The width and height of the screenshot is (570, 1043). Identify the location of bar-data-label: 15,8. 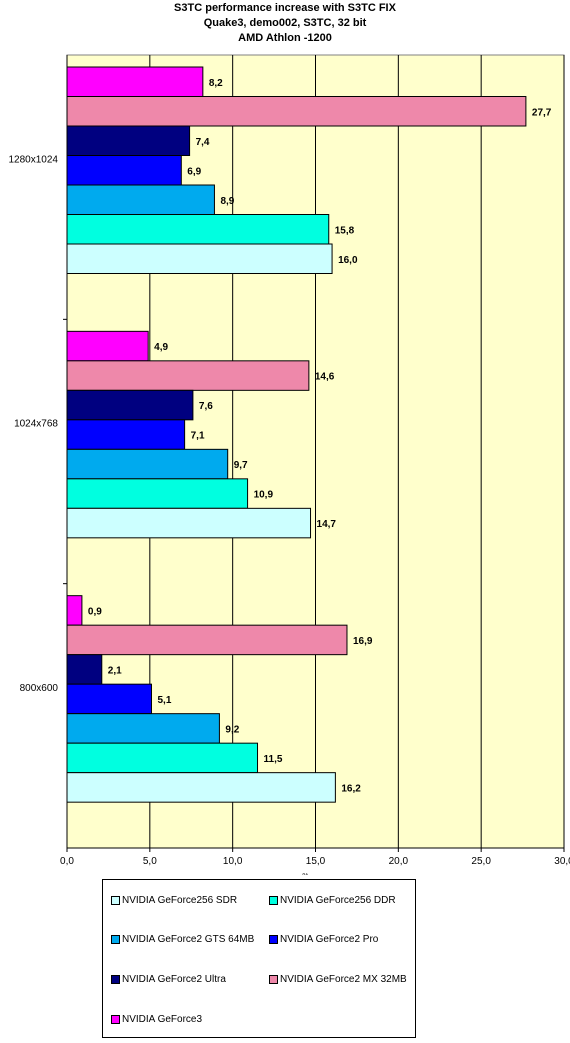
(345, 230).